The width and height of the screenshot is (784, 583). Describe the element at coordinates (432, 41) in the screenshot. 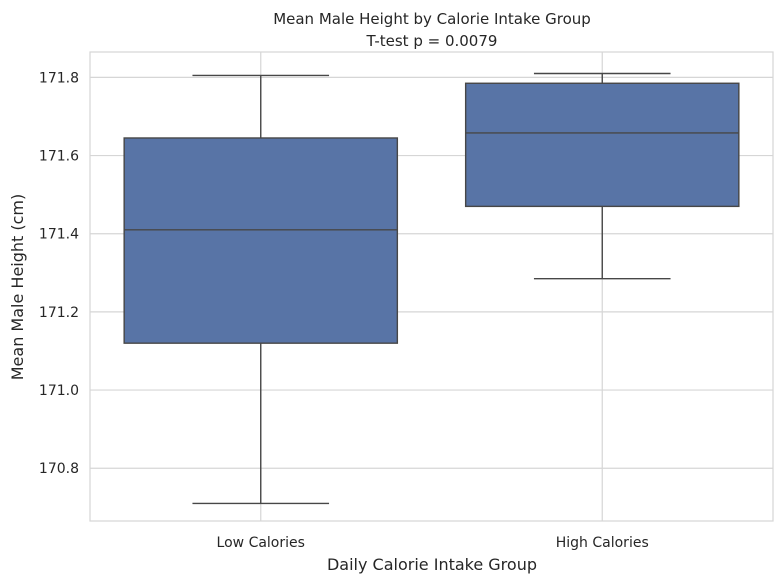

I see `chart-subtitle: T-test p = 0.0079` at that location.